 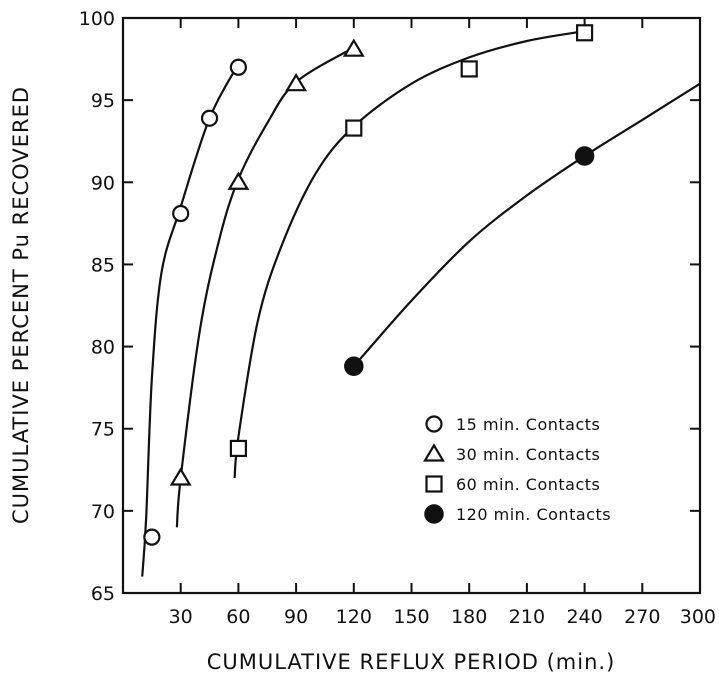 I want to click on x-tick-label: 150, so click(x=411, y=617).